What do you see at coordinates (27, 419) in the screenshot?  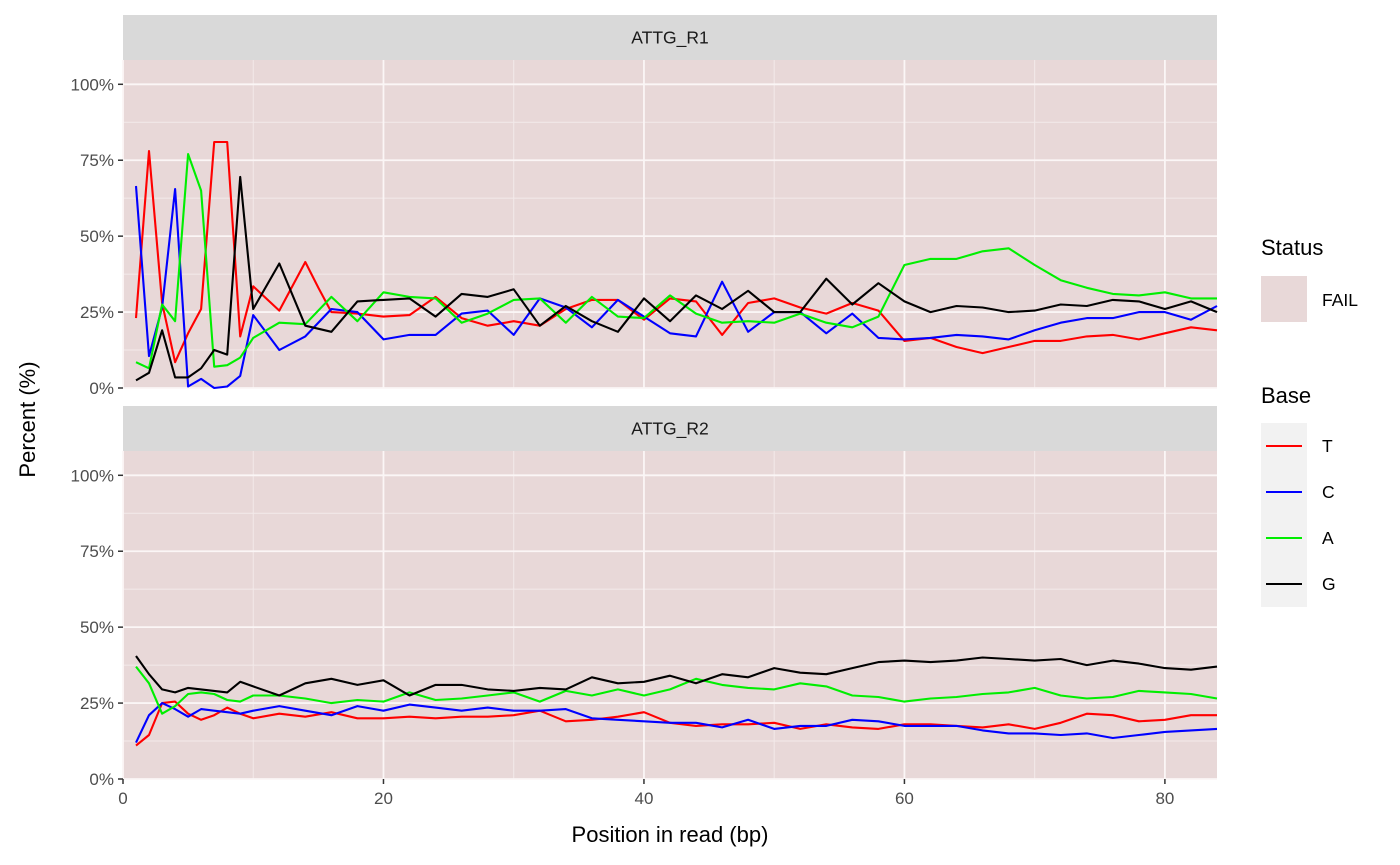 I see `y-axis-title: Percent (%)` at bounding box center [27, 419].